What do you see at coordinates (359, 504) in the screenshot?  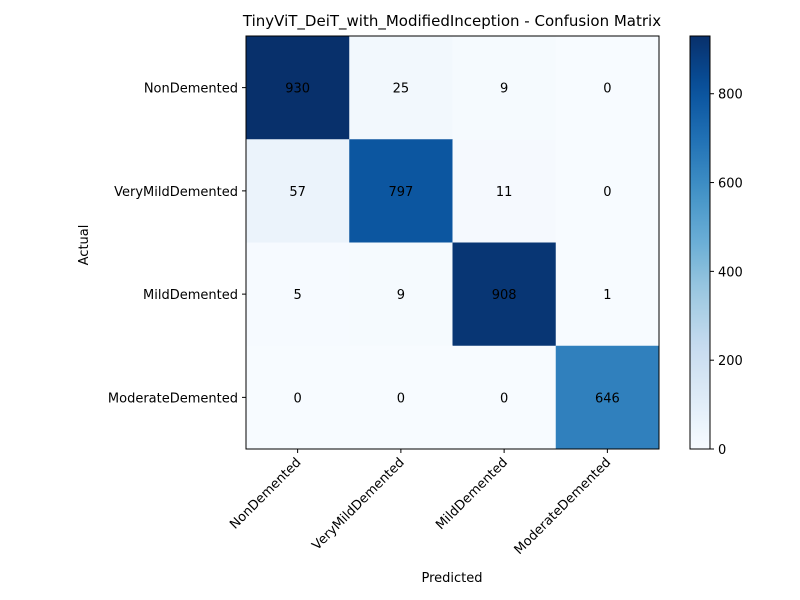 I see `x-tick-label: VeryMildDemented` at bounding box center [359, 504].